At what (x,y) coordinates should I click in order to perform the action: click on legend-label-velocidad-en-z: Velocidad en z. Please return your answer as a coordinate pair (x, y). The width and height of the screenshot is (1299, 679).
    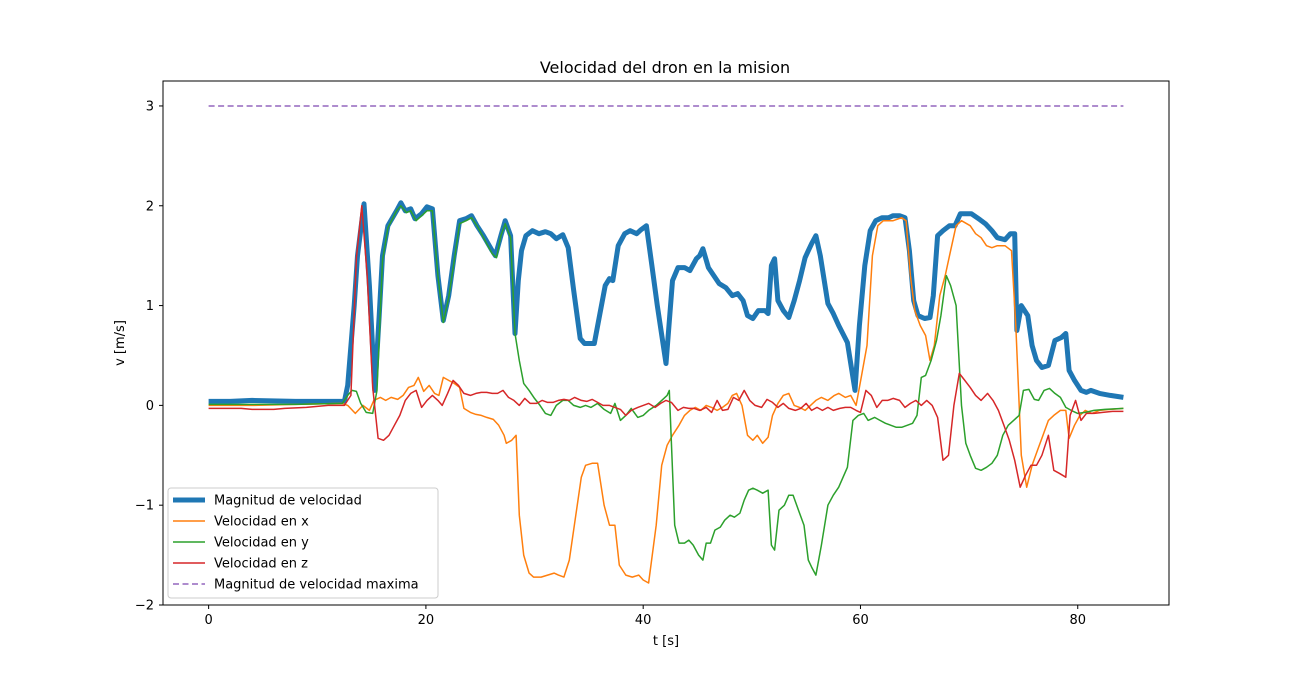
    Looking at the image, I should click on (261, 564).